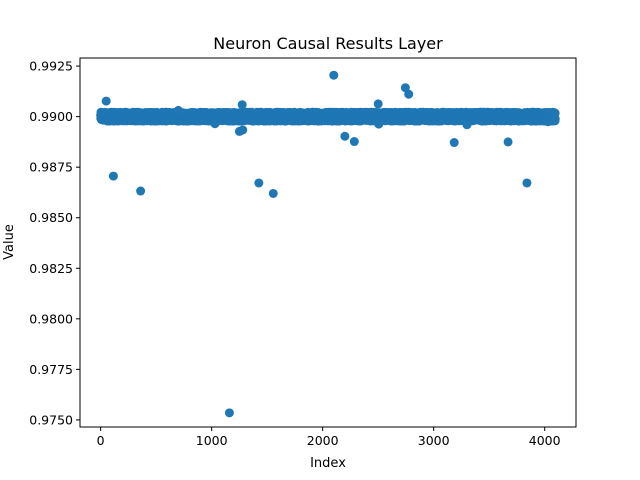 This screenshot has width=640, height=480. Describe the element at coordinates (51, 419) in the screenshot. I see `y-tick-label: 0.9750` at that location.